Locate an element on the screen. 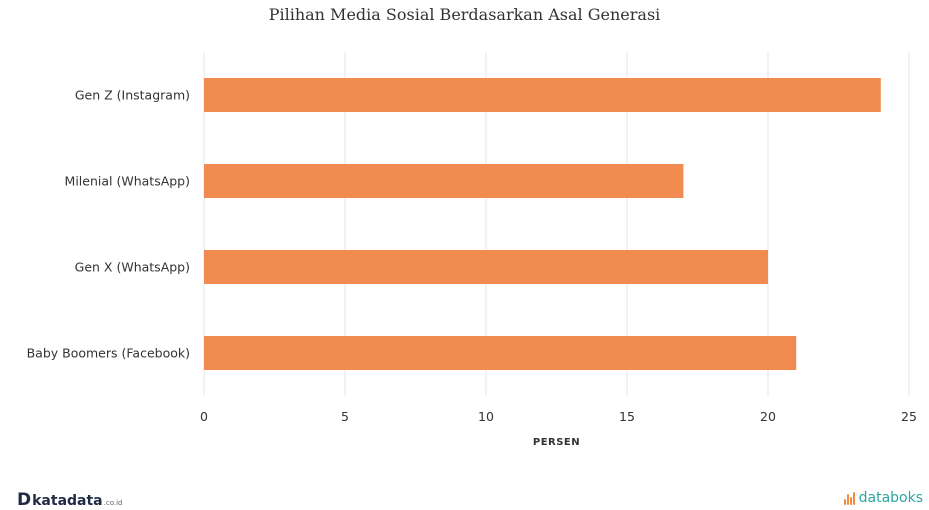 This screenshot has width=929, height=510. katadata-logo: D katadata .co.id is located at coordinates (70, 500).